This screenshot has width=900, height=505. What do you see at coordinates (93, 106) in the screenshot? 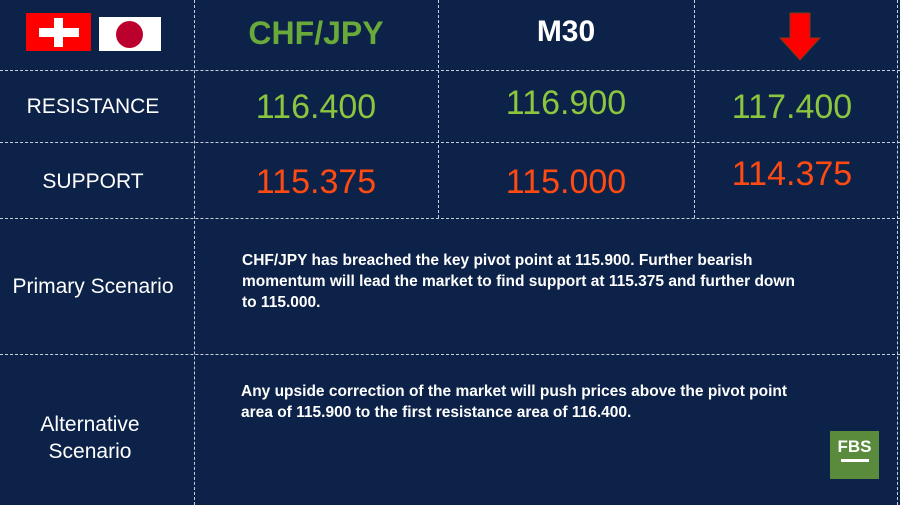
I see `resistance-label: RESISTANCE` at bounding box center [93, 106].